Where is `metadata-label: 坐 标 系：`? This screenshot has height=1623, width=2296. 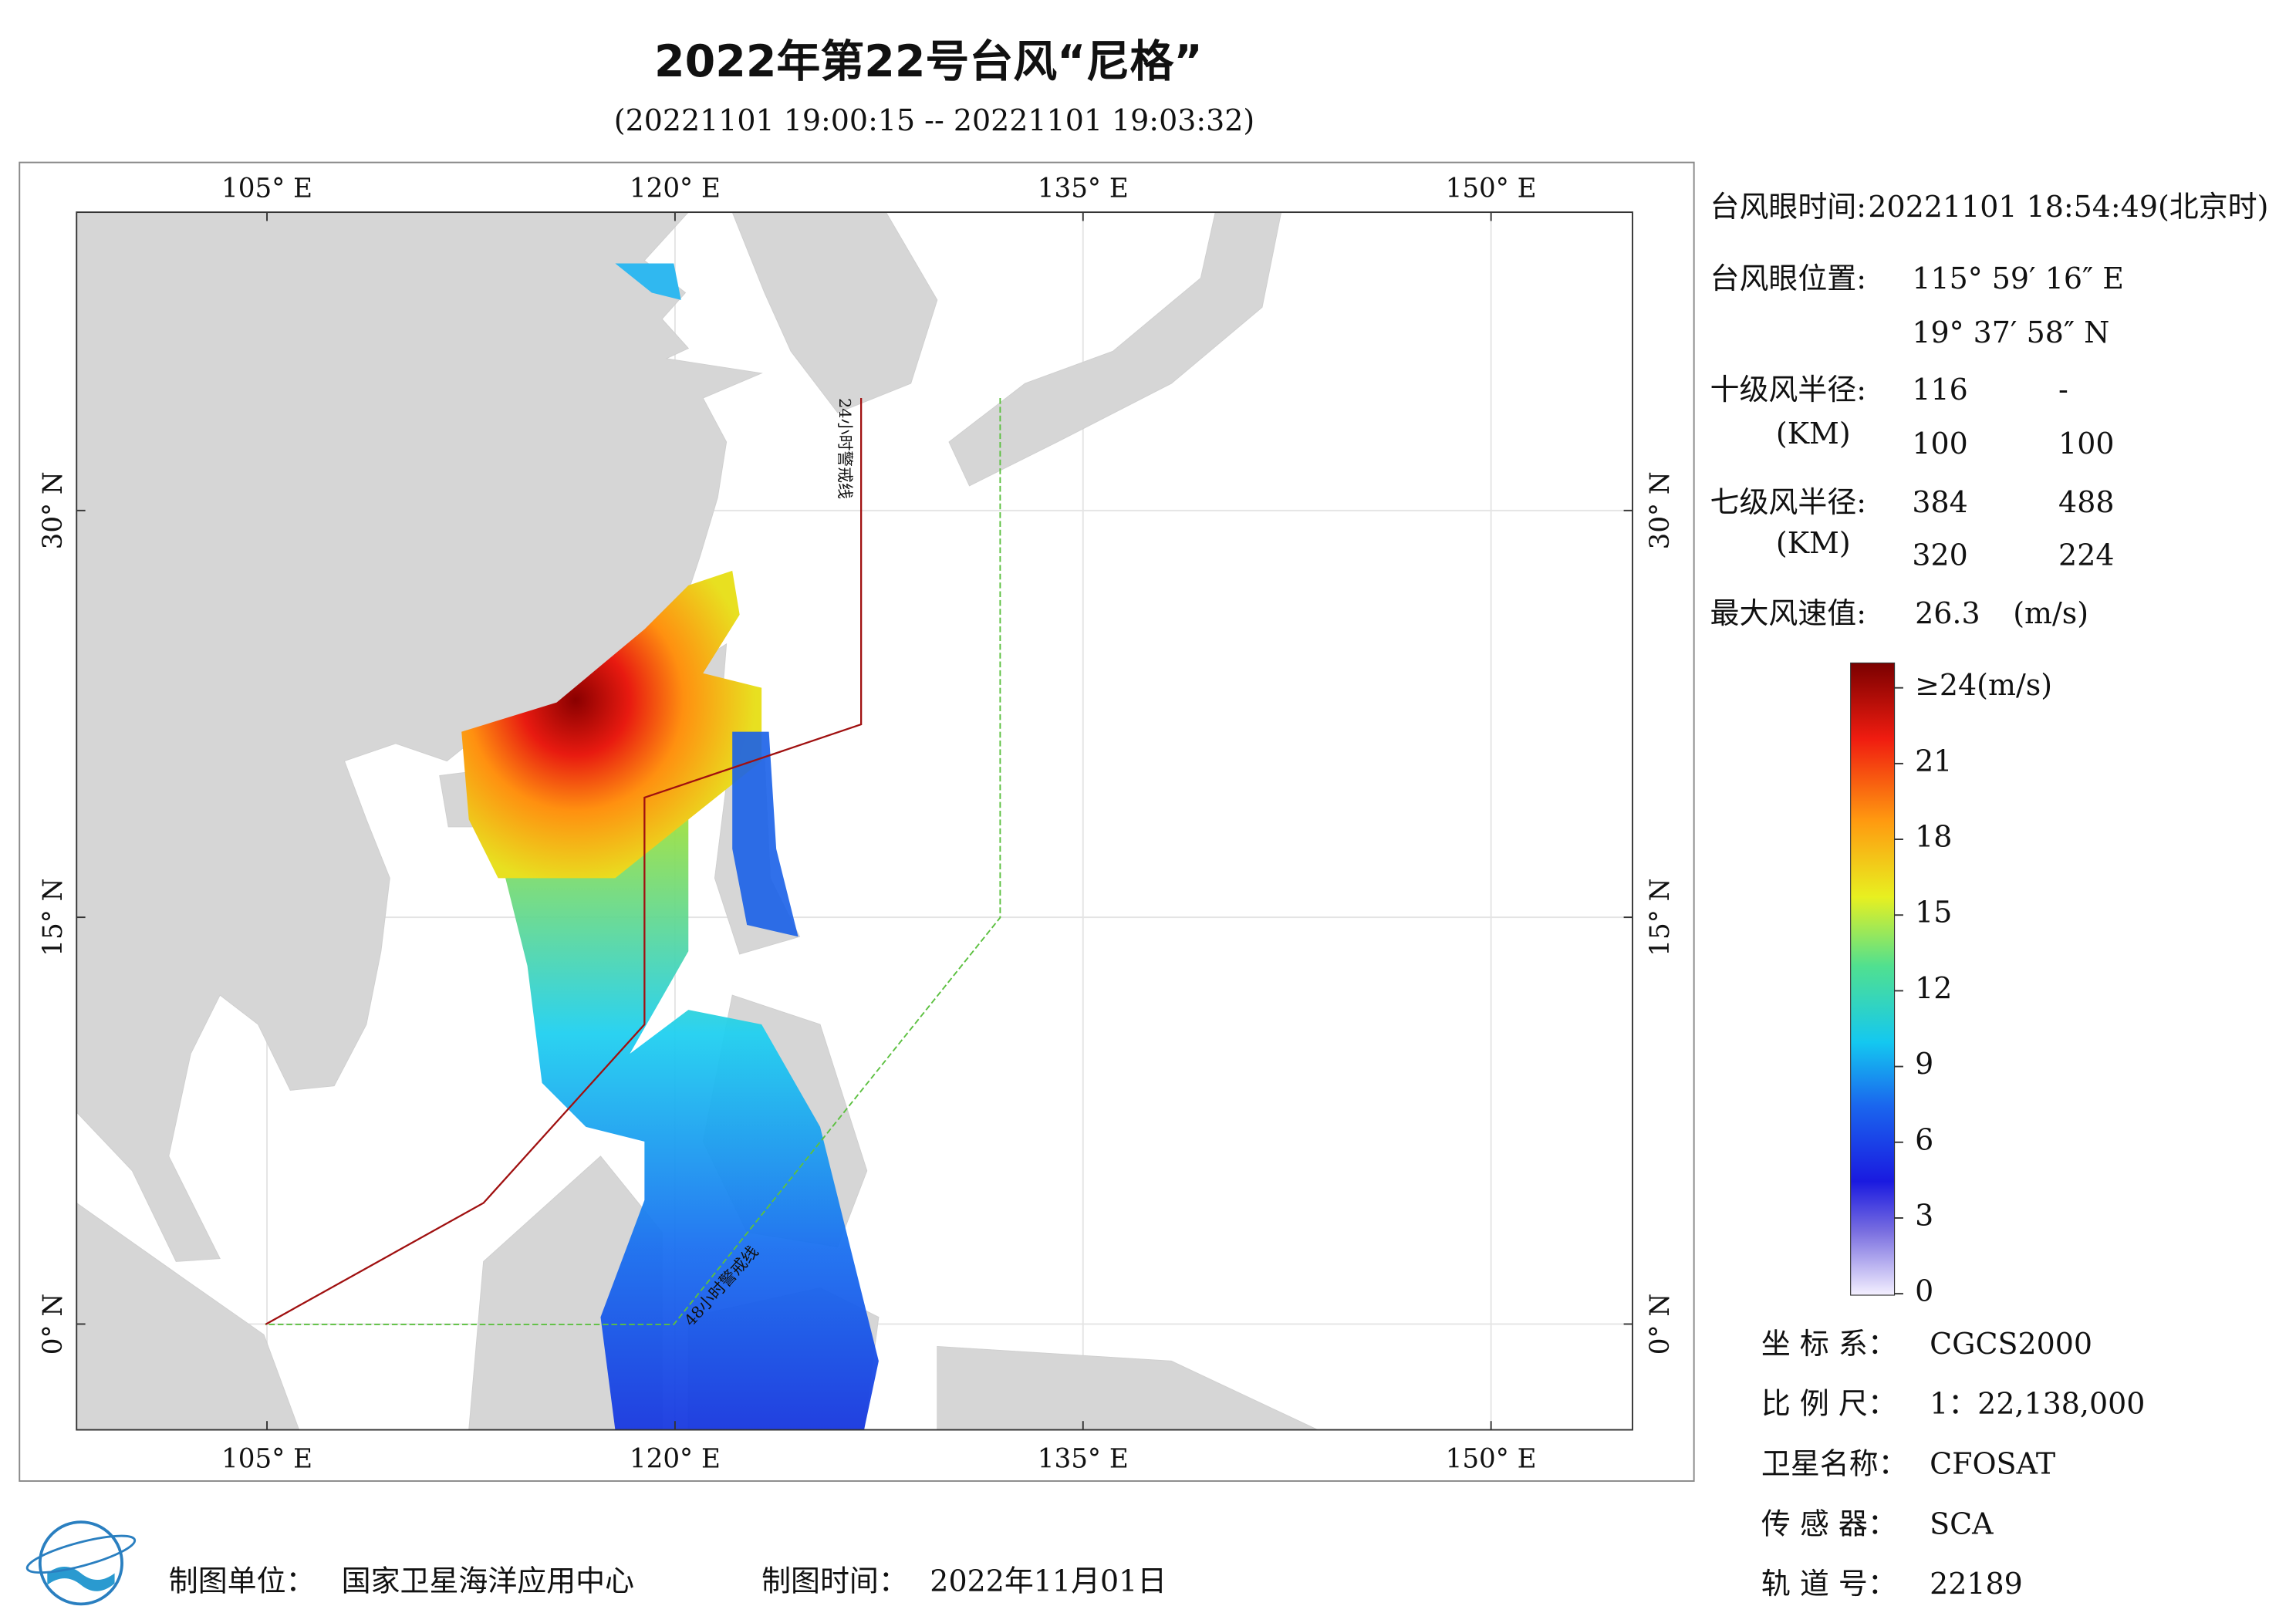 metadata-label: 坐 标 系： is located at coordinates (1829, 1344).